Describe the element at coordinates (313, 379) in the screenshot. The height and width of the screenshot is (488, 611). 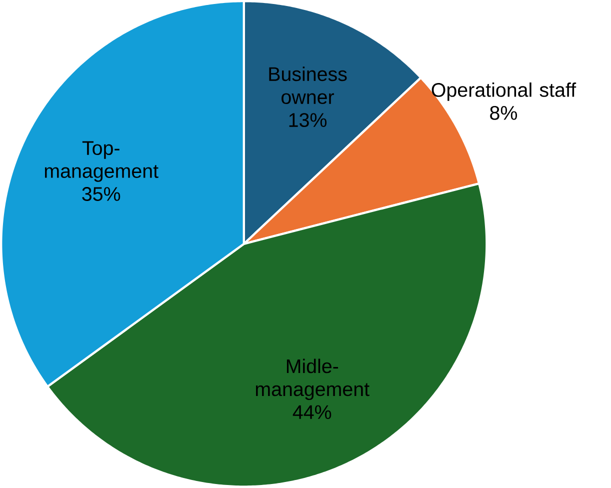
I see `slice-label: Midle-management` at that location.